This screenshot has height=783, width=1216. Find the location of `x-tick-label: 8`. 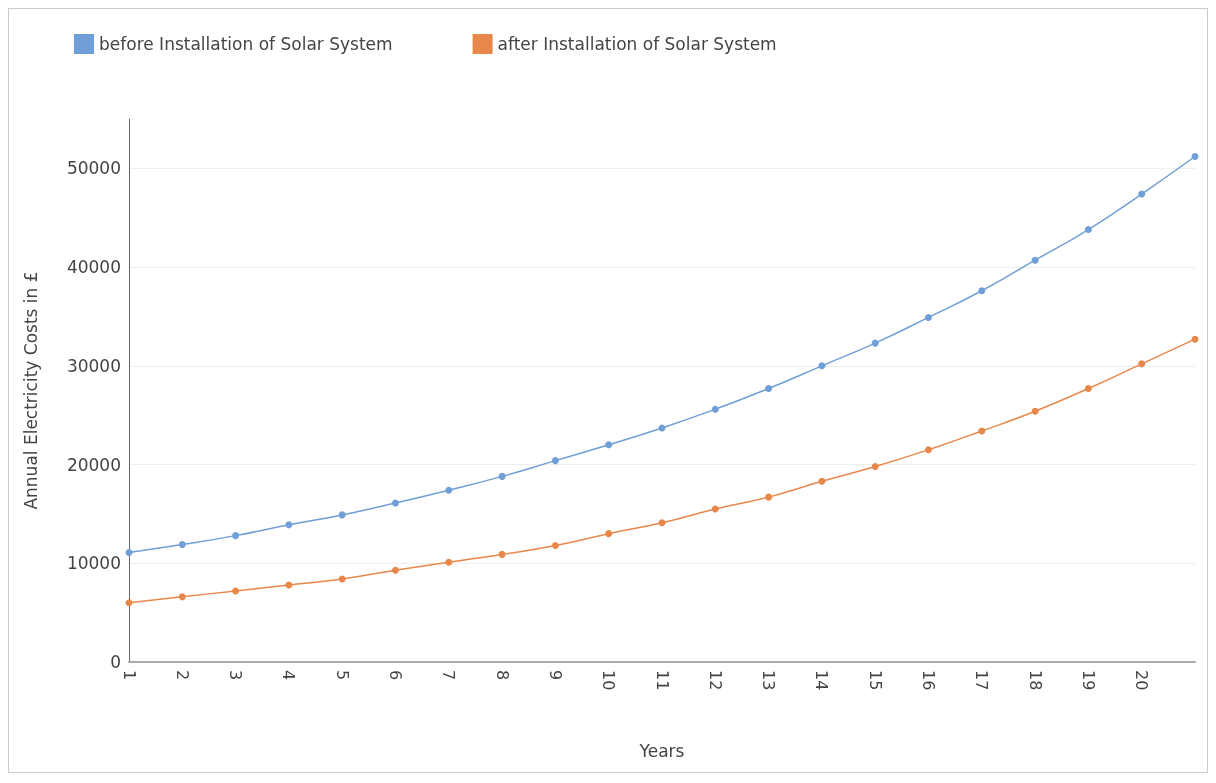

x-tick-label: 8 is located at coordinates (502, 675).